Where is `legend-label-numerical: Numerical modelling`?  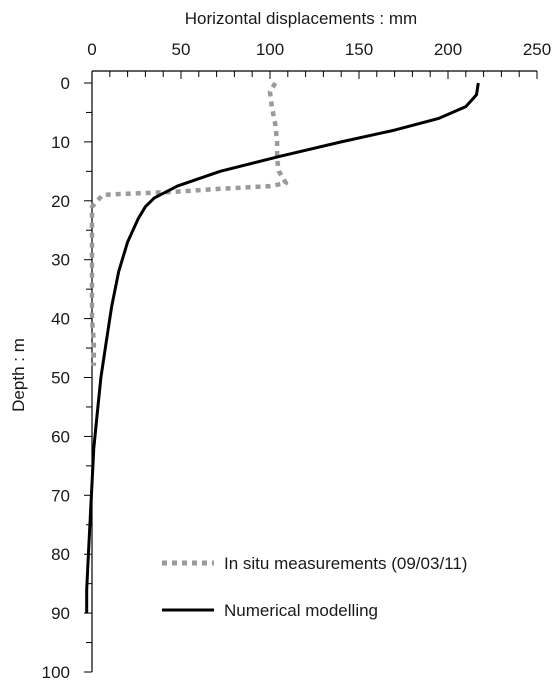 legend-label-numerical: Numerical modelling is located at coordinates (301, 610).